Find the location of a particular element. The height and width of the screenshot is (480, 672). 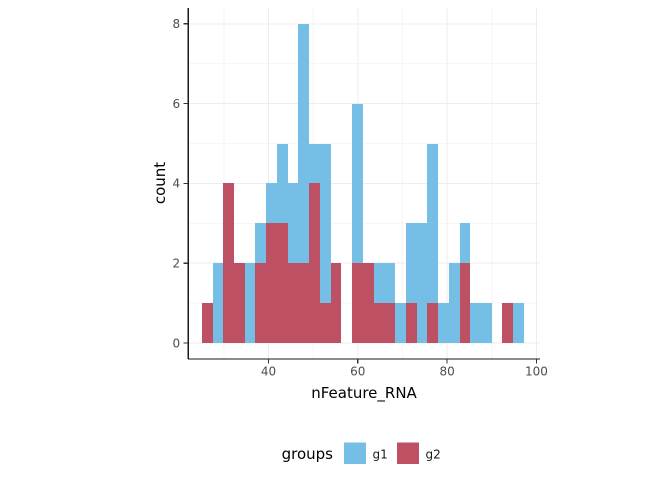

legend-swatch-g1 is located at coordinates (355, 453).